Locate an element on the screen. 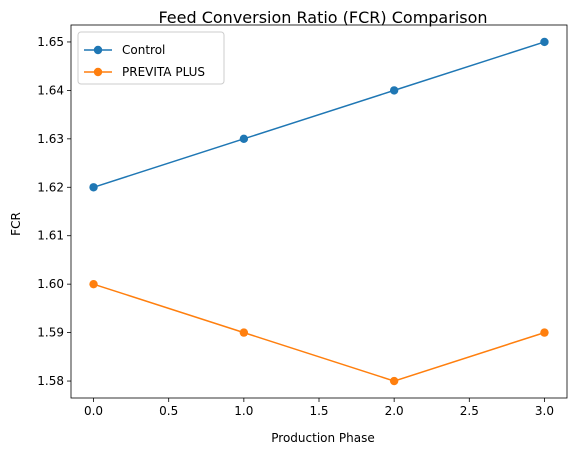  x-tick-label: 1.0 is located at coordinates (243, 411).